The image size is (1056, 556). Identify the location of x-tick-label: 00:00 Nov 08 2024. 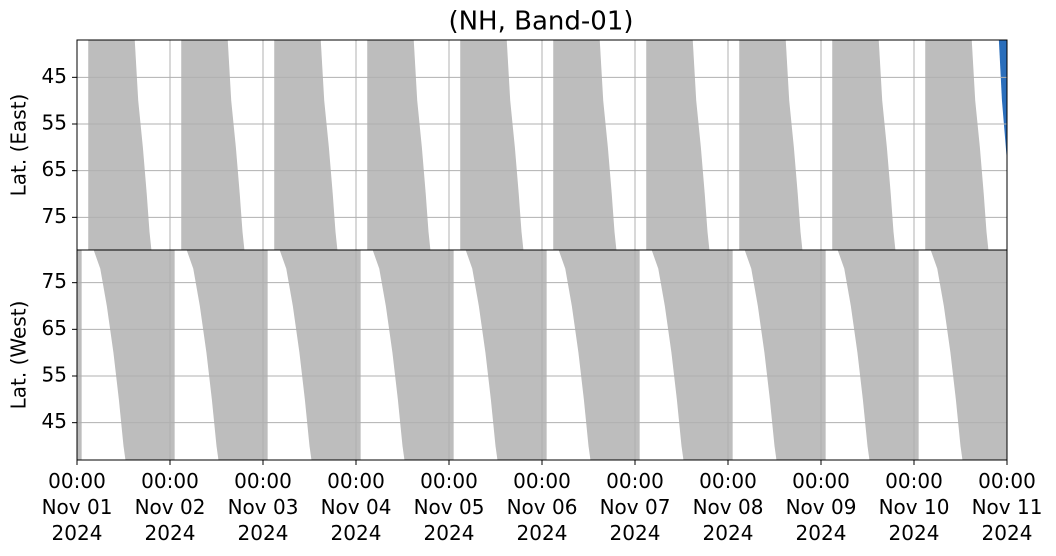
(728, 507).